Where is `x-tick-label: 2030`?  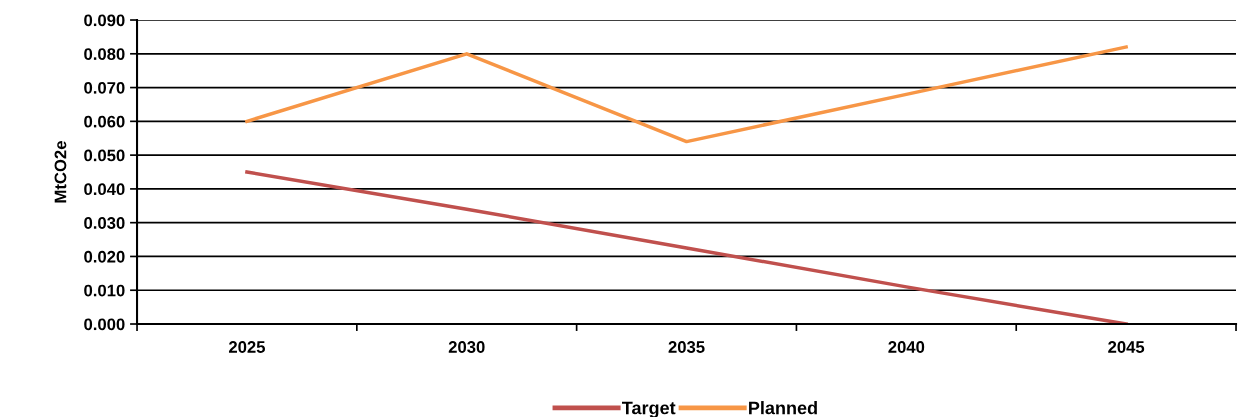
x-tick-label: 2030 is located at coordinates (466, 347).